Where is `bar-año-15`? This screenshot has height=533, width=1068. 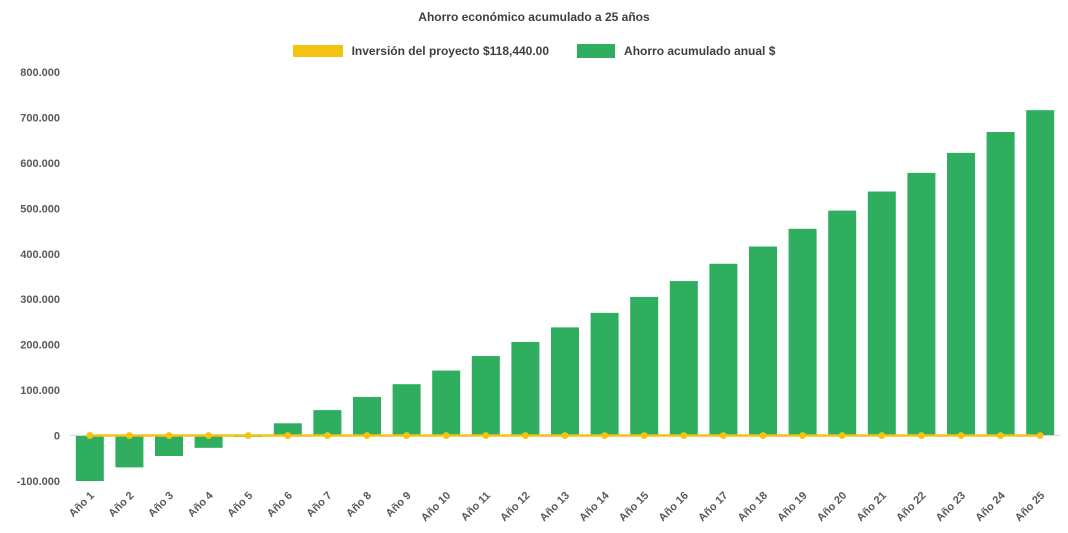
bar-año-15 is located at coordinates (644, 366).